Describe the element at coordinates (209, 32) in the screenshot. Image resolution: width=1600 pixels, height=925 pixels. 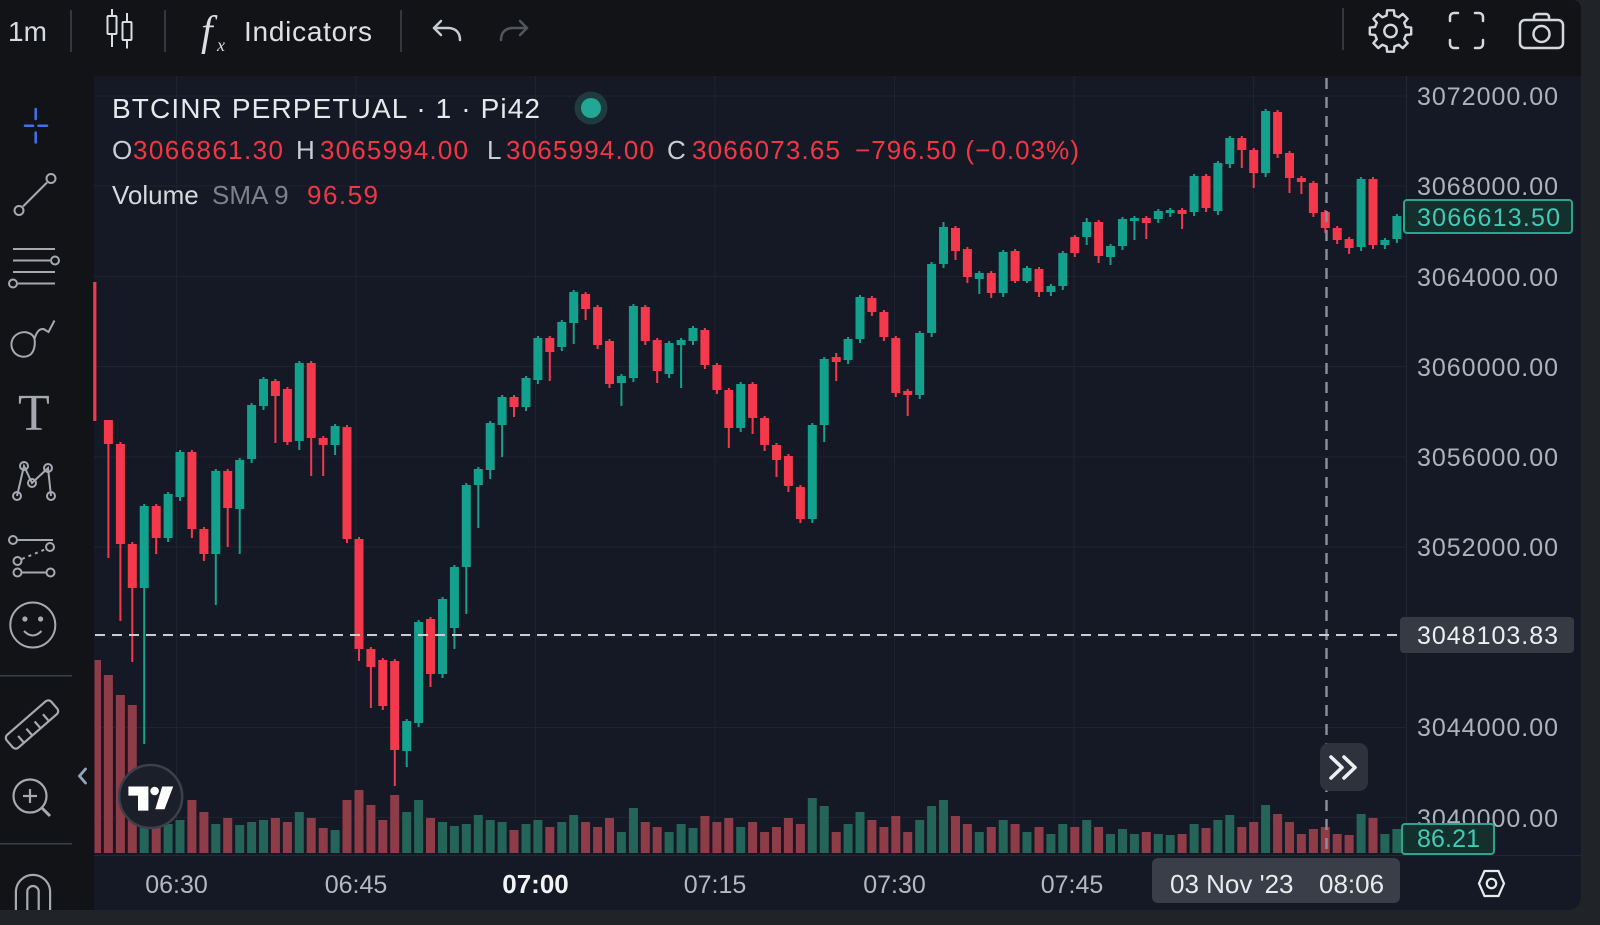
I see `svg-text: f` at that location.